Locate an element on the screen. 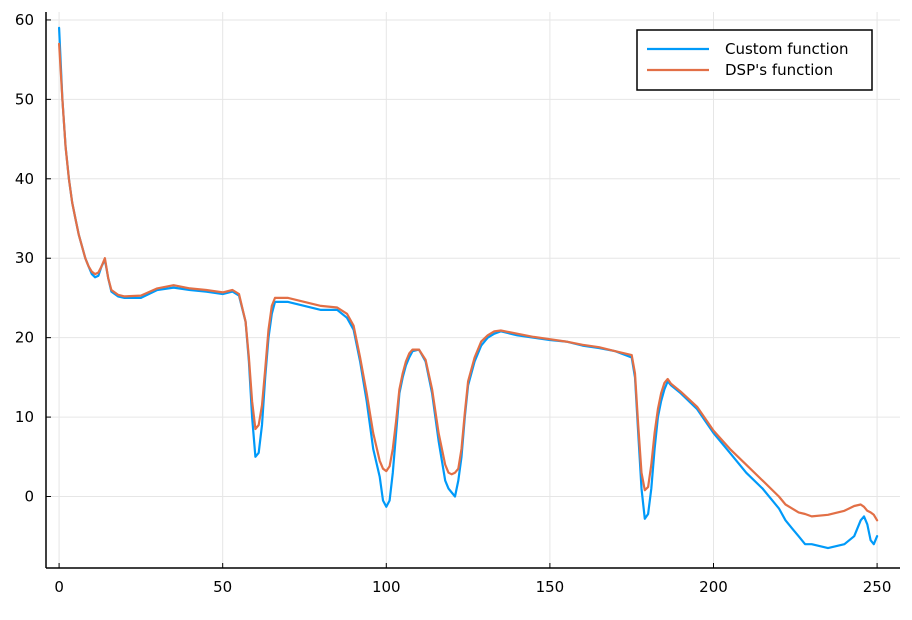 This screenshot has width=912, height=620. legend-label: Custom function is located at coordinates (787, 49).